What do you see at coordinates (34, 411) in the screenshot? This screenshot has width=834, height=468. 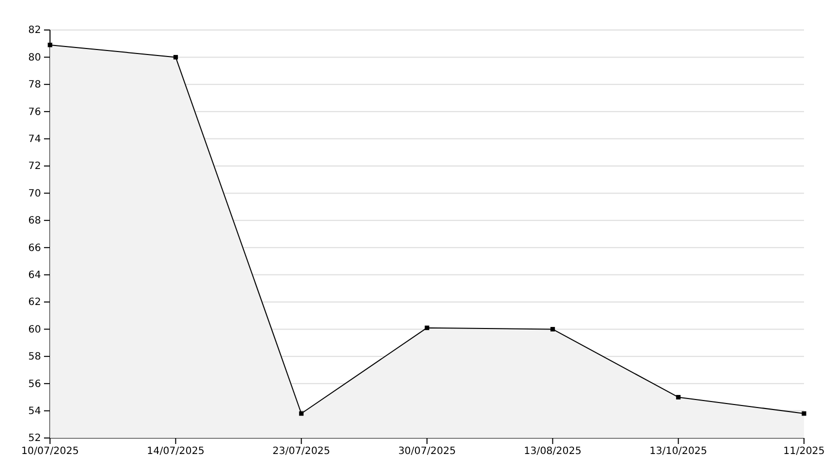 I see `y-tick-label: 54` at bounding box center [34, 411].